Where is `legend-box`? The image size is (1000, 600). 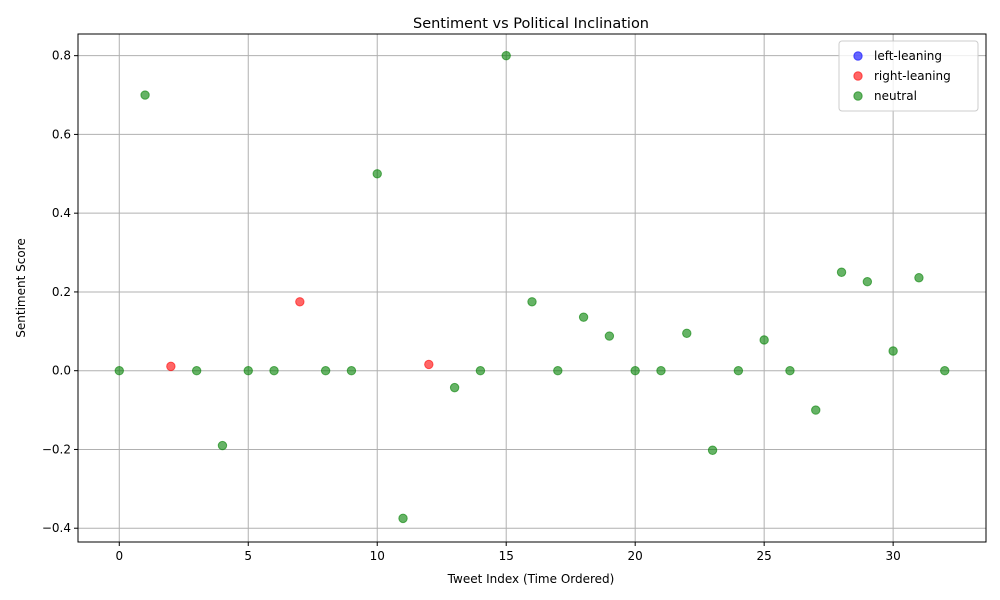
legend-box is located at coordinates (908, 76).